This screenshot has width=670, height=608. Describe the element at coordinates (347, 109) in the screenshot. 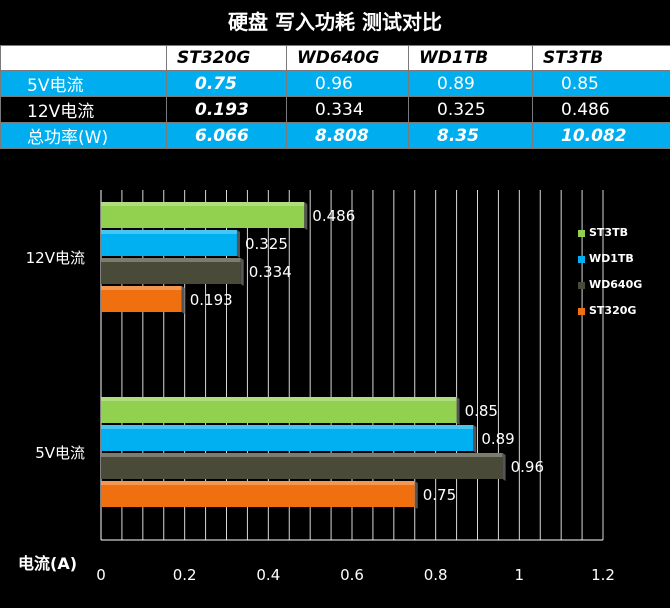

I see `table-cell: 0.334` at that location.